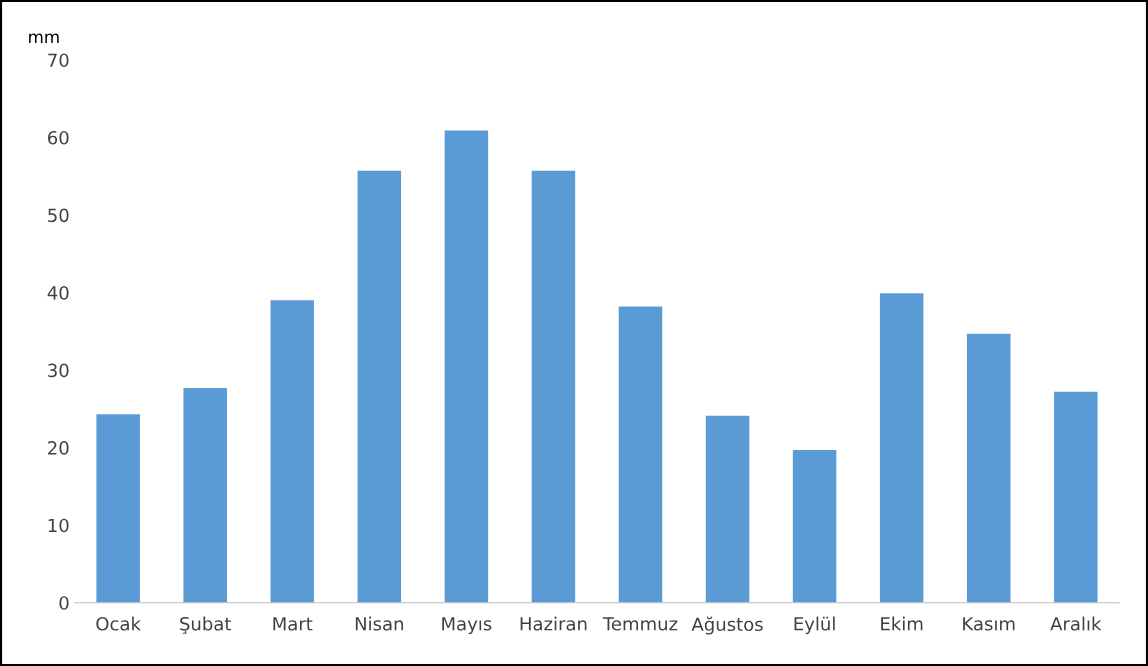  I want to click on y-tick-label: 50, so click(58, 215).